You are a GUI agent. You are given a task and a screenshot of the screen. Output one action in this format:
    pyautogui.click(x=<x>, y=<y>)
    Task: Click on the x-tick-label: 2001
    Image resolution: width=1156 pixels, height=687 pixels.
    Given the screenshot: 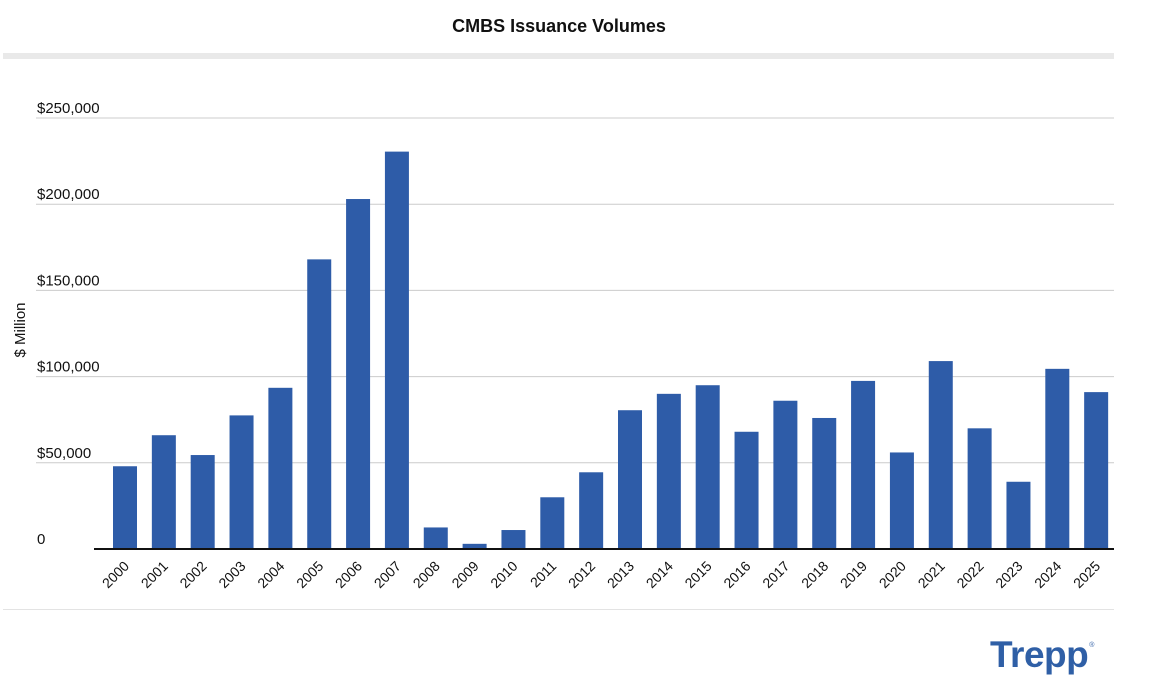 What is the action you would take?
    pyautogui.click(x=154, y=574)
    